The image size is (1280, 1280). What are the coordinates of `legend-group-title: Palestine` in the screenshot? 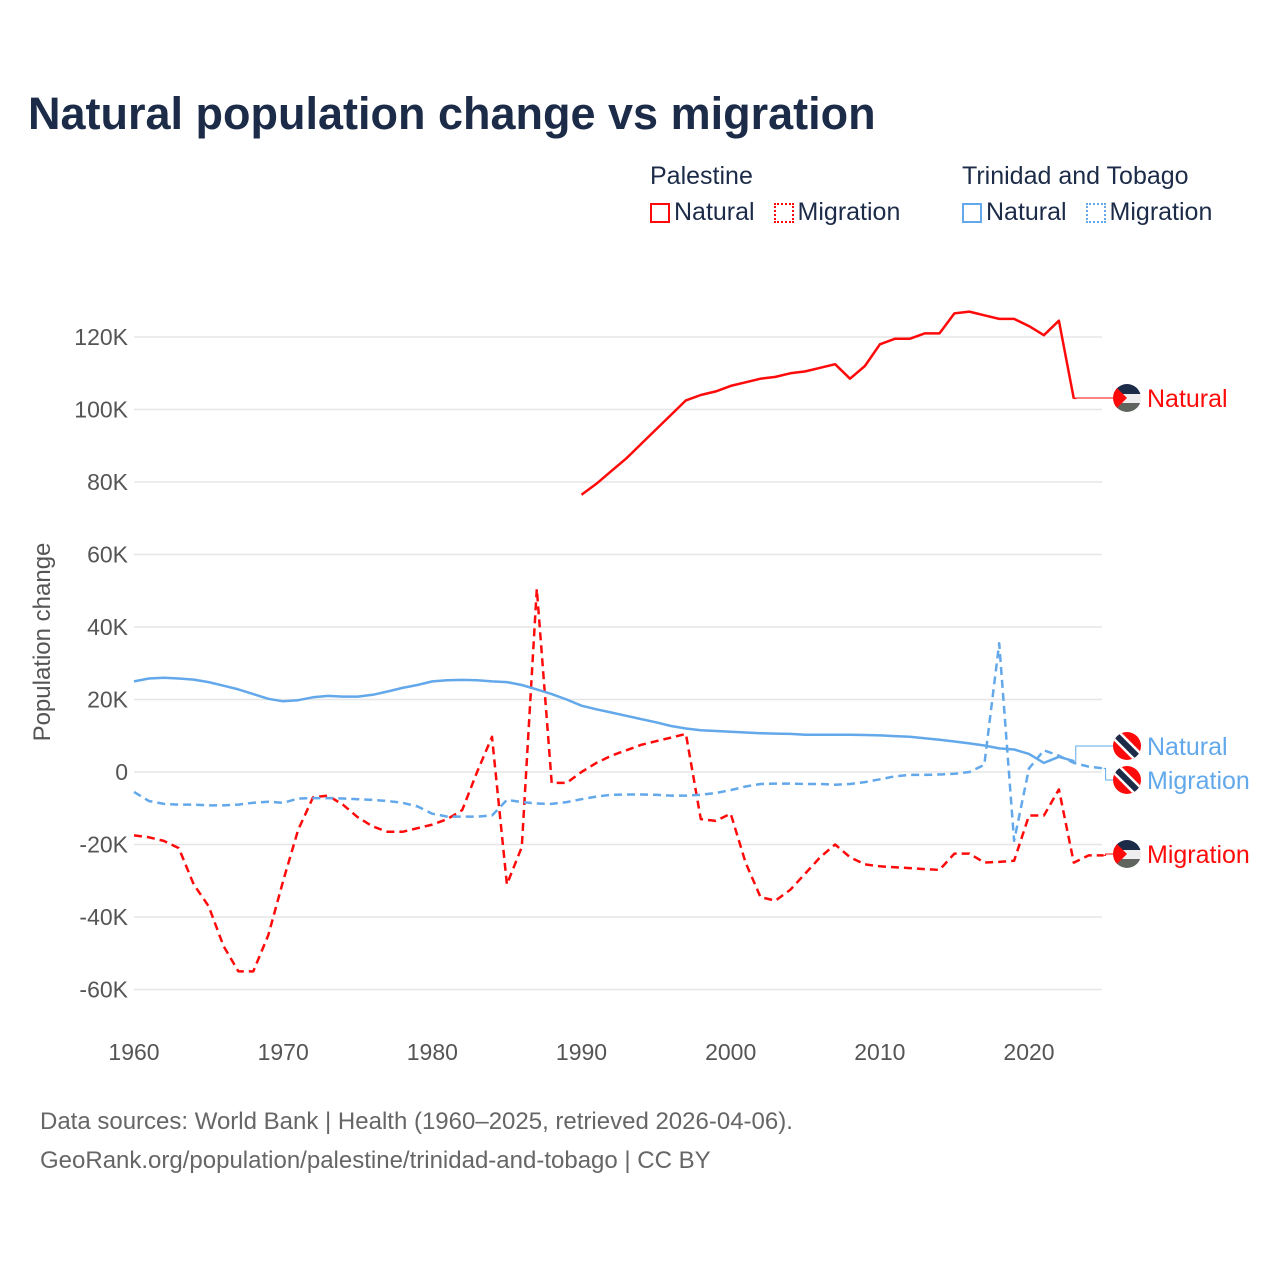 It's located at (701, 176).